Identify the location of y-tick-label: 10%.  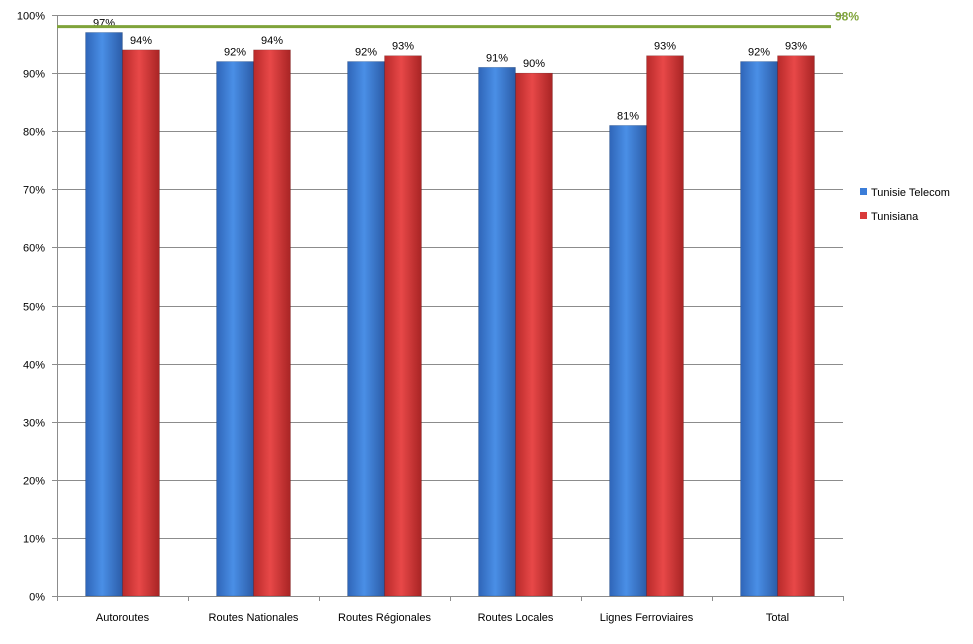
(34, 540).